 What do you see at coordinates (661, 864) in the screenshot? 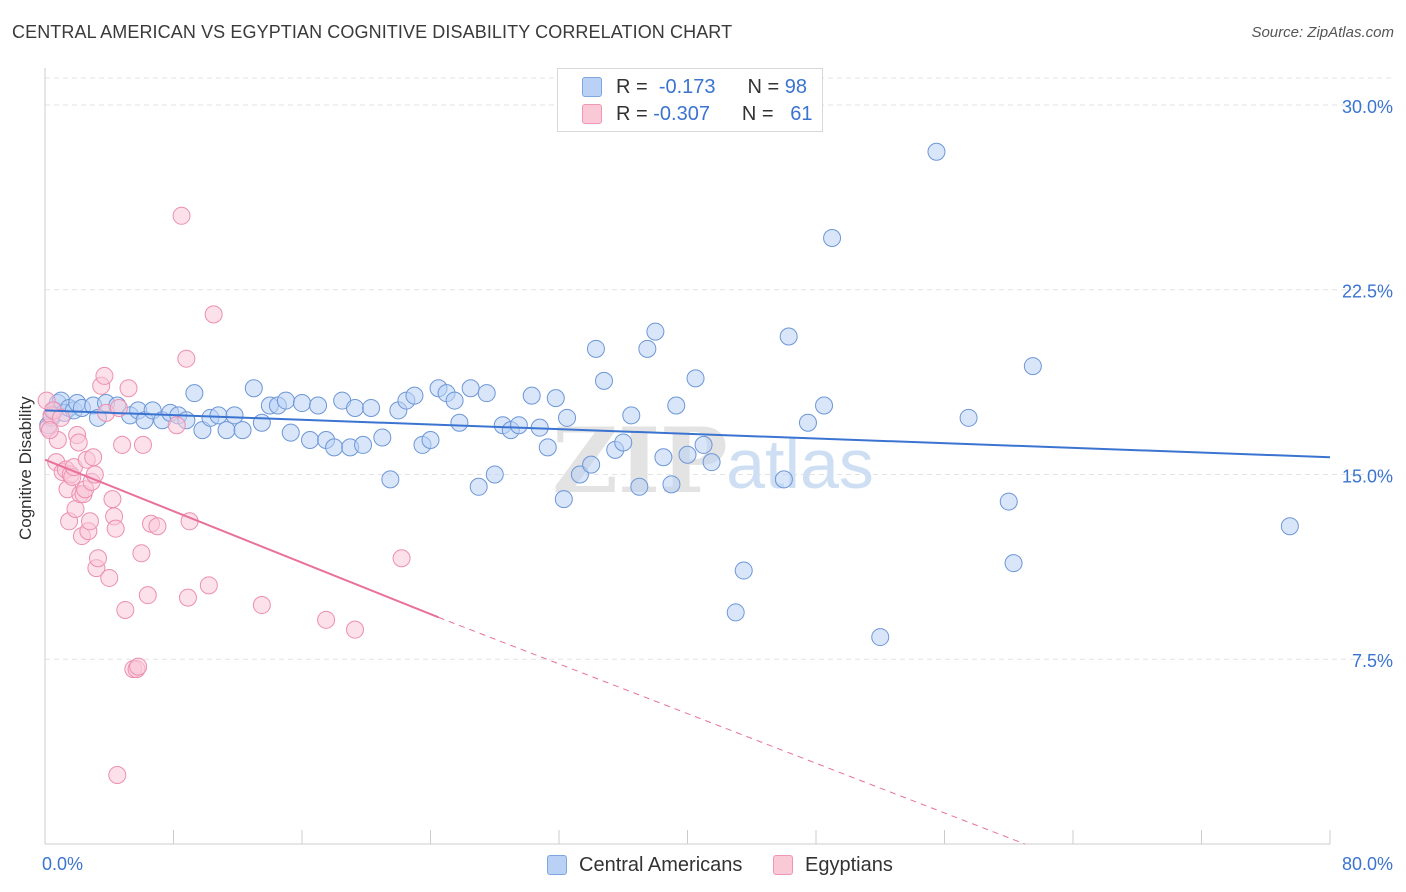
I see `bottom-legend-label: Central Americans` at bounding box center [661, 864].